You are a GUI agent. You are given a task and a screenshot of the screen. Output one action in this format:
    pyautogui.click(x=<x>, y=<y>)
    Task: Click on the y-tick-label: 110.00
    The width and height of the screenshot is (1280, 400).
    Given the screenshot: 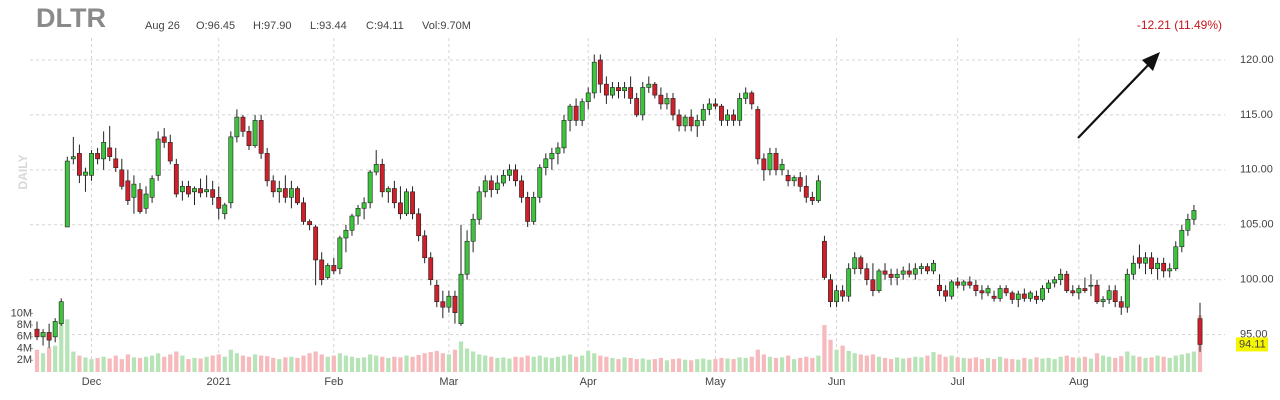 What is the action you would take?
    pyautogui.click(x=1256, y=170)
    